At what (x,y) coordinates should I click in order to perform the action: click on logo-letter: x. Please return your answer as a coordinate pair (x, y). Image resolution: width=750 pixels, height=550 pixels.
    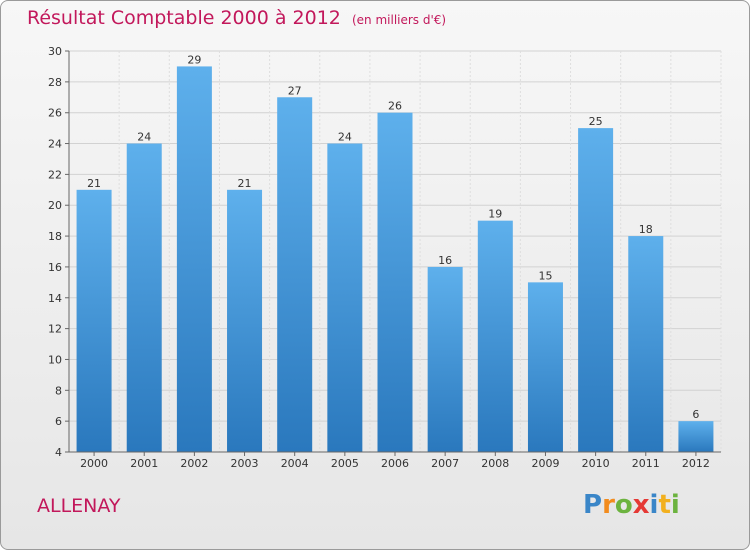
    Looking at the image, I should click on (641, 505).